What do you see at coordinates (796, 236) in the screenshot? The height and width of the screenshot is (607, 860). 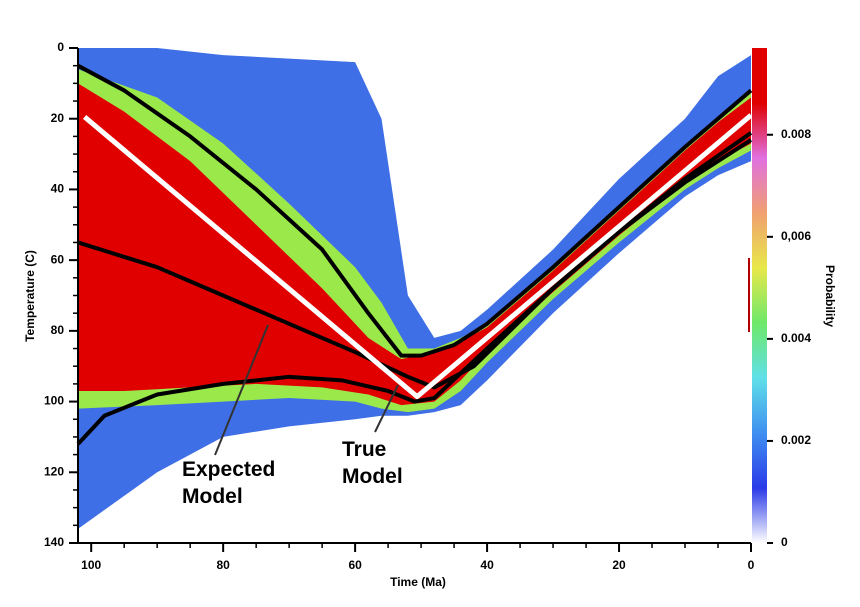 I see `colorbar-tick-label: 0,006` at bounding box center [796, 236].